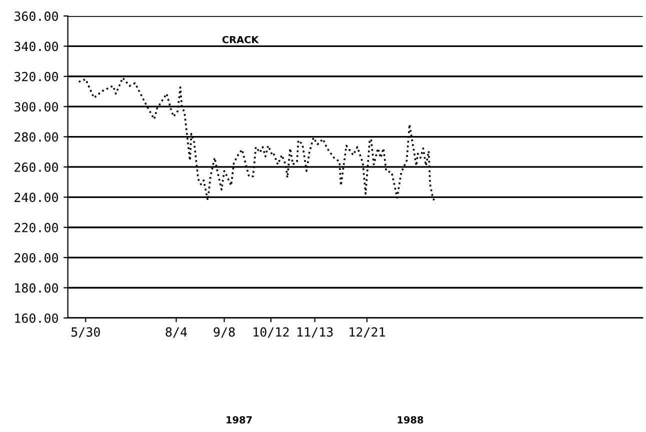 The width and height of the screenshot is (646, 432). Describe the element at coordinates (36, 107) in the screenshot. I see `y-tick-label: 300.00` at that location.